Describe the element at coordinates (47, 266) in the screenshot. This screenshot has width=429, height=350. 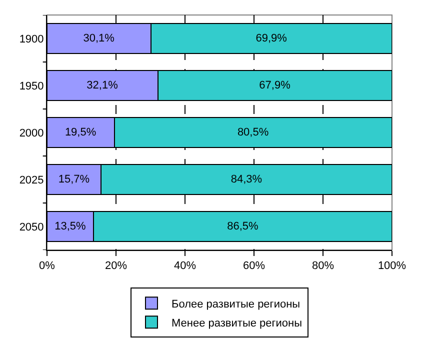
I see `x-tick-label: 0%` at that location.